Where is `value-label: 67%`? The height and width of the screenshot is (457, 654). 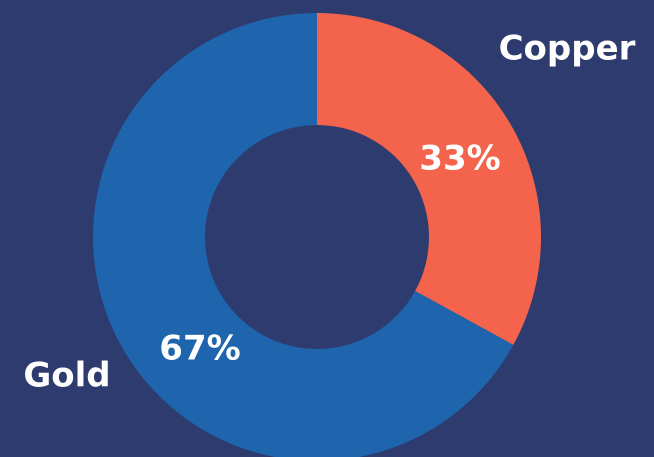
value-label: 67% is located at coordinates (199, 349).